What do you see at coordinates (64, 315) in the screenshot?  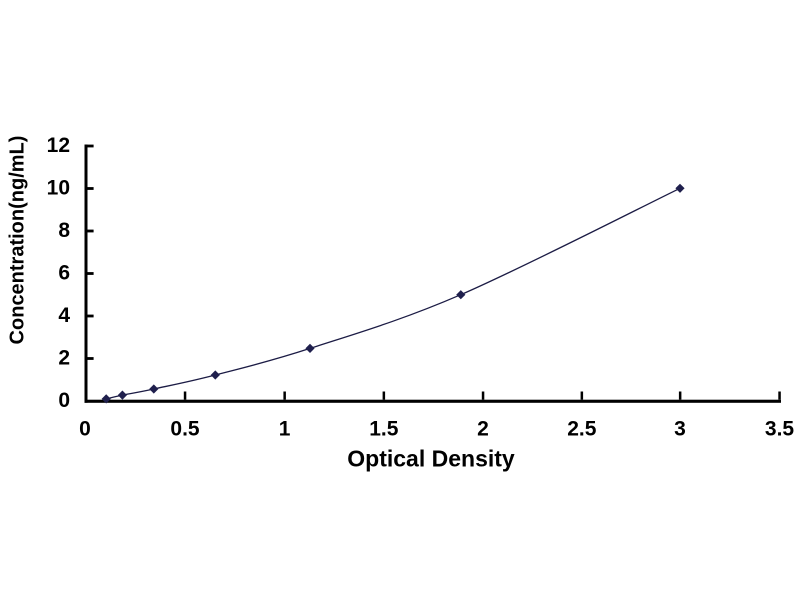 I see `svg-text: 4` at bounding box center [64, 315].